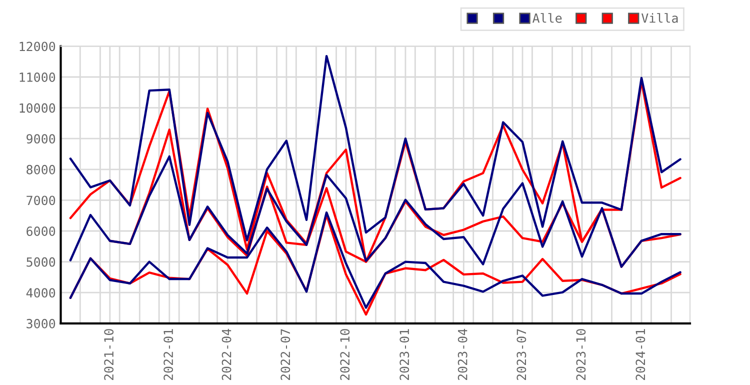  Describe the element at coordinates (38, 77) in the screenshot. I see `y-tick-label: 11000` at that location.